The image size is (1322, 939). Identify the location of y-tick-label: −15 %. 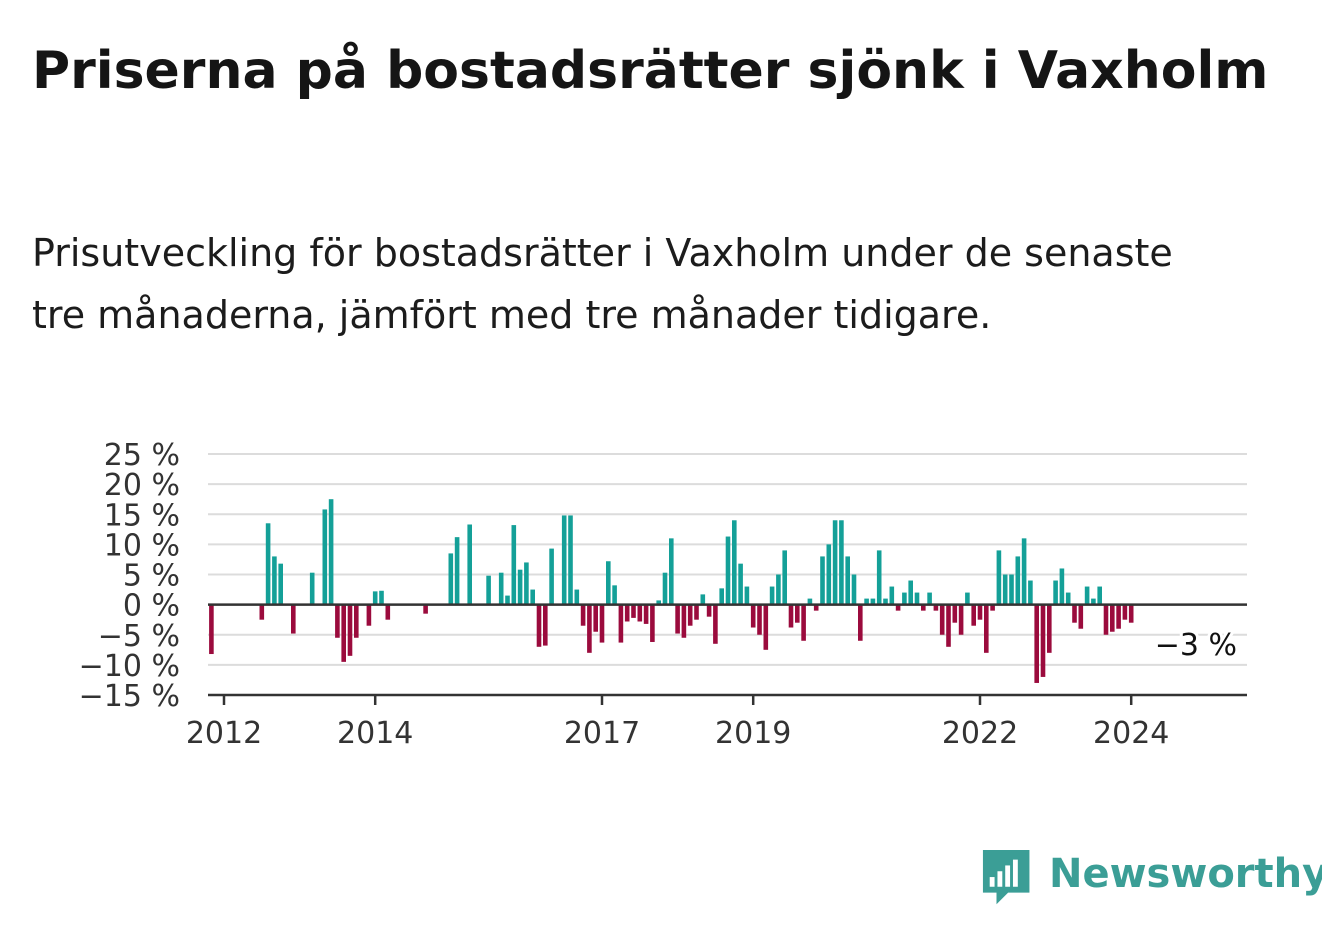
(129, 696).